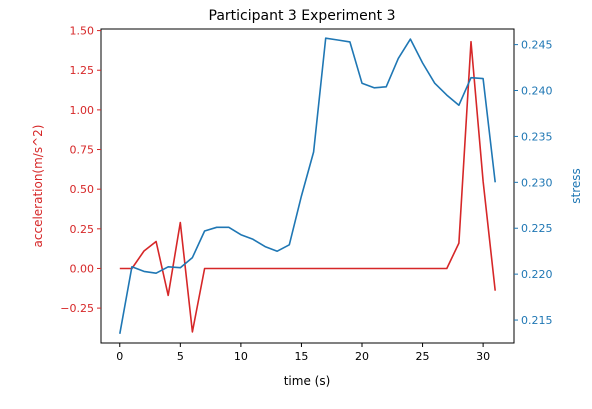  Describe the element at coordinates (82, 150) in the screenshot. I see `left-tick-label: 0.75` at that location.